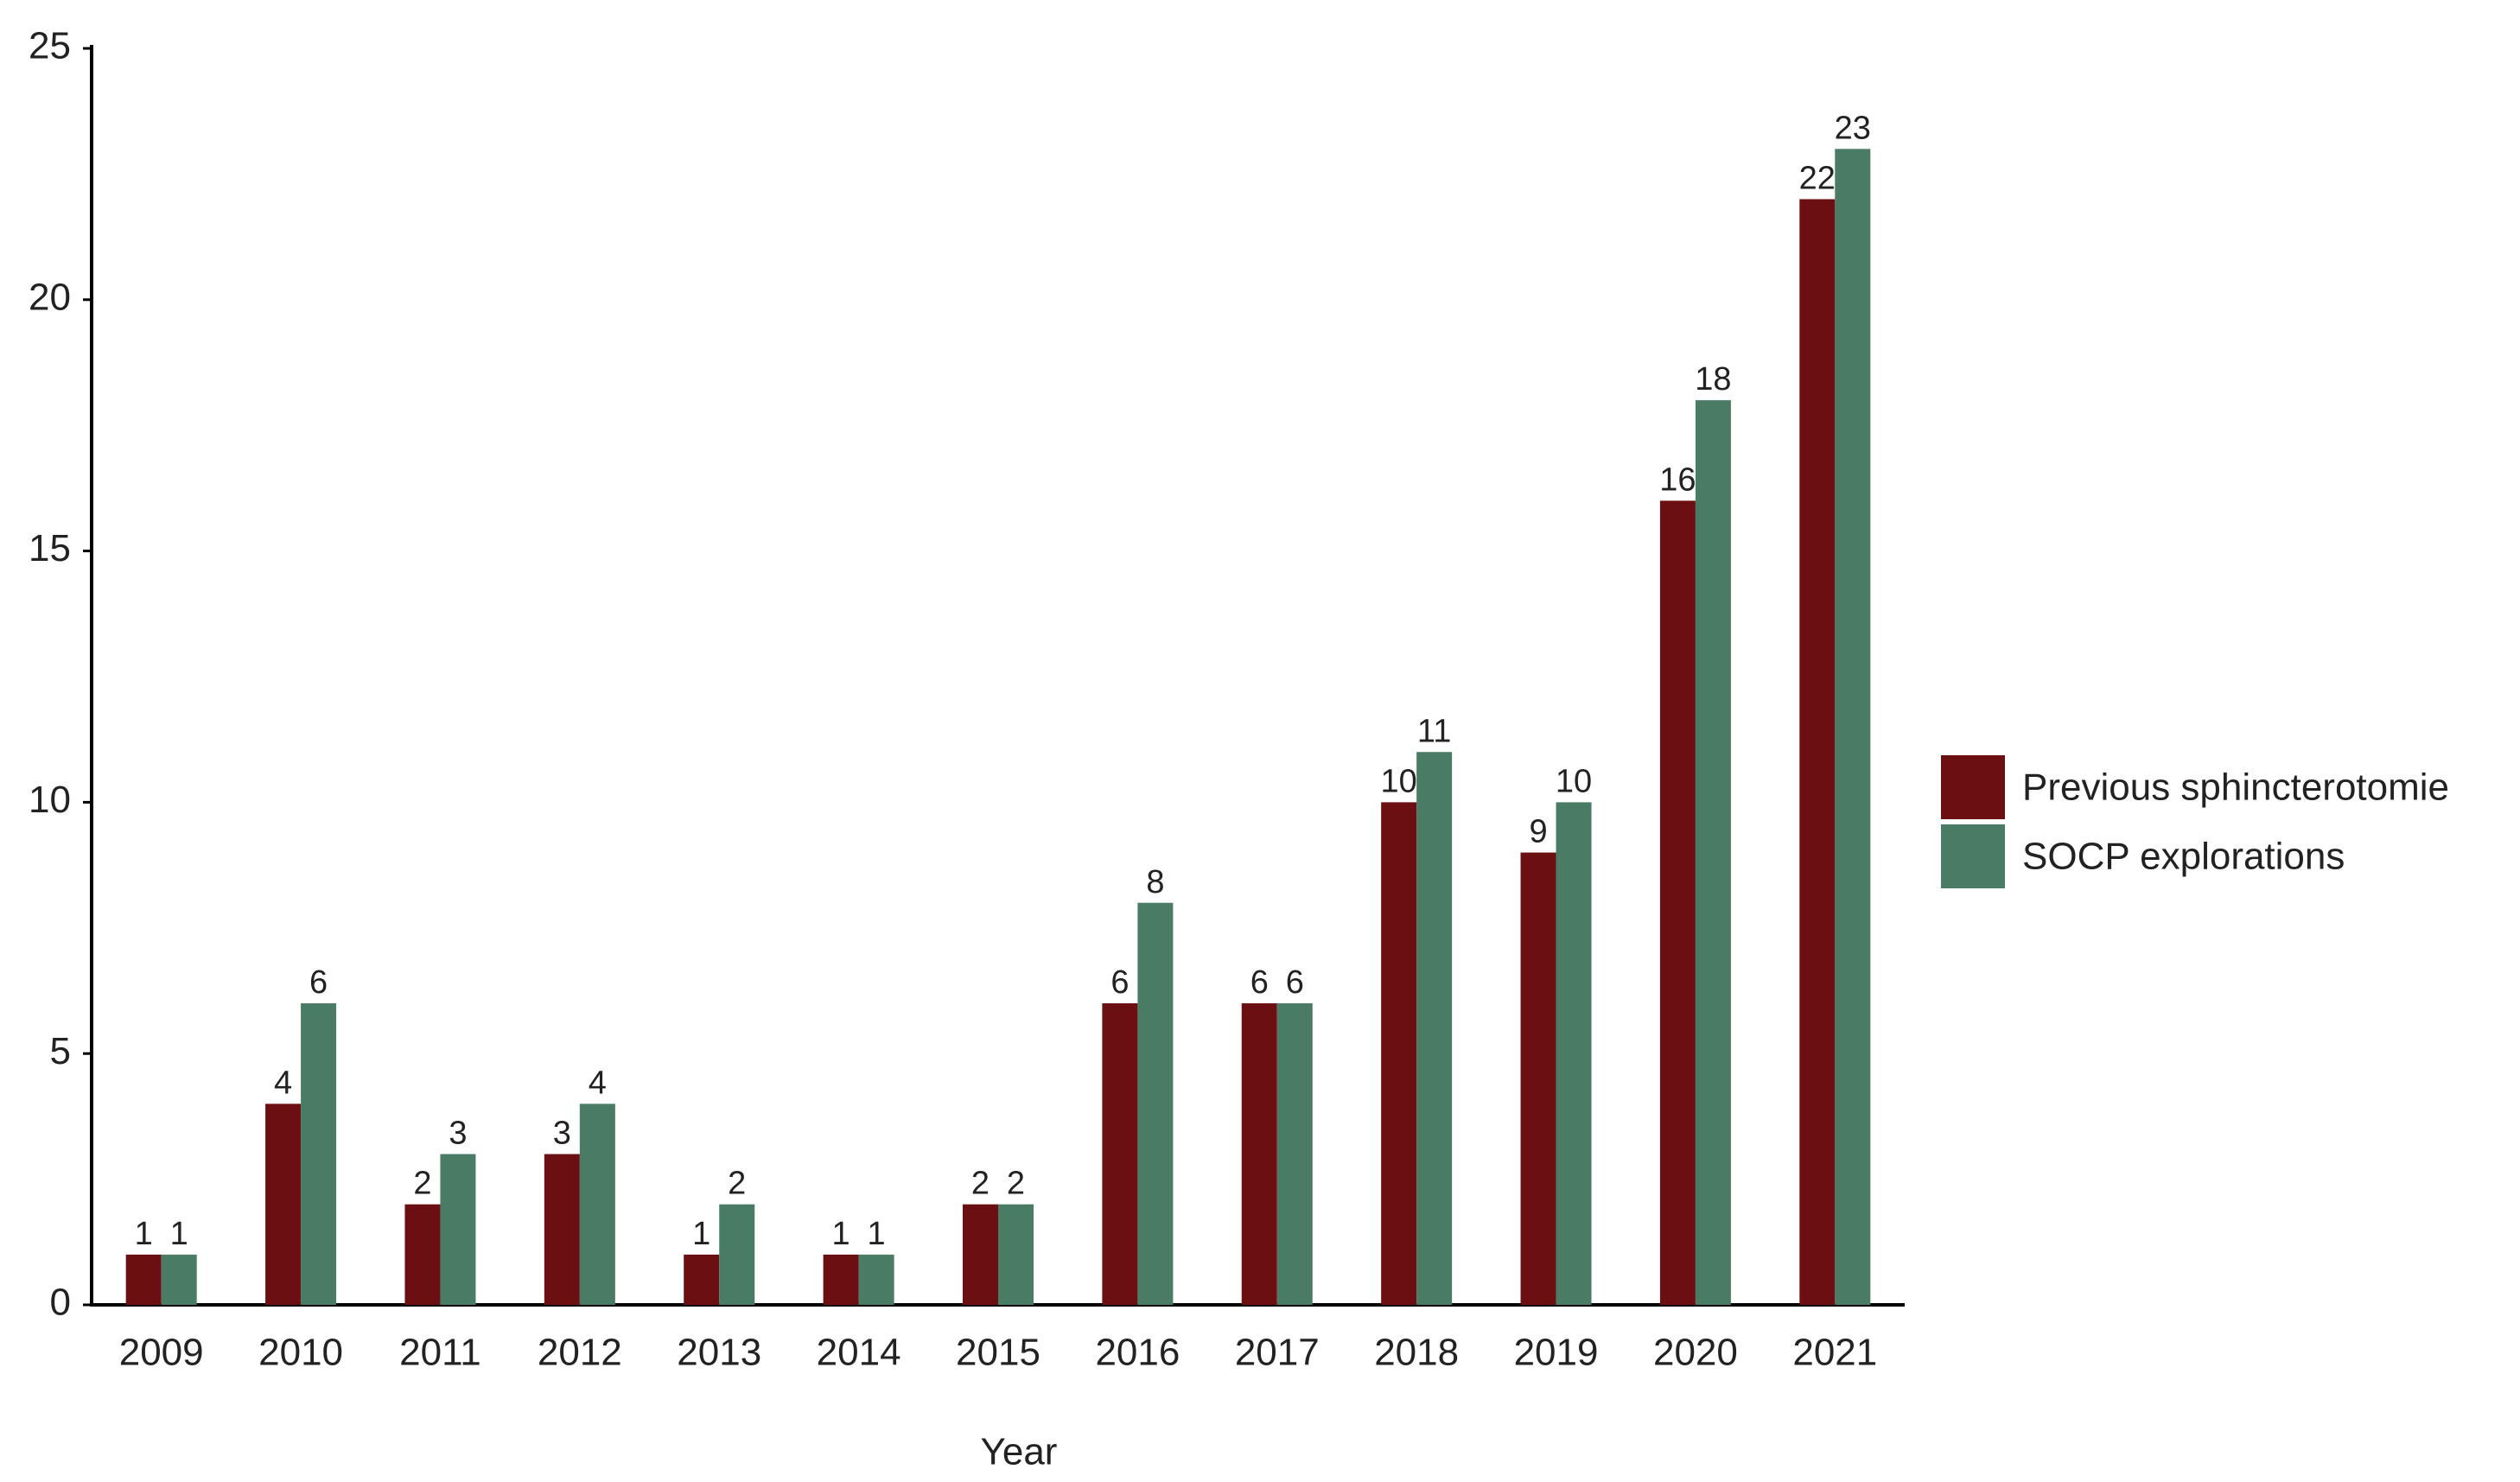  Describe the element at coordinates (161, 1353) in the screenshot. I see `x-tick-label: 2009` at that location.